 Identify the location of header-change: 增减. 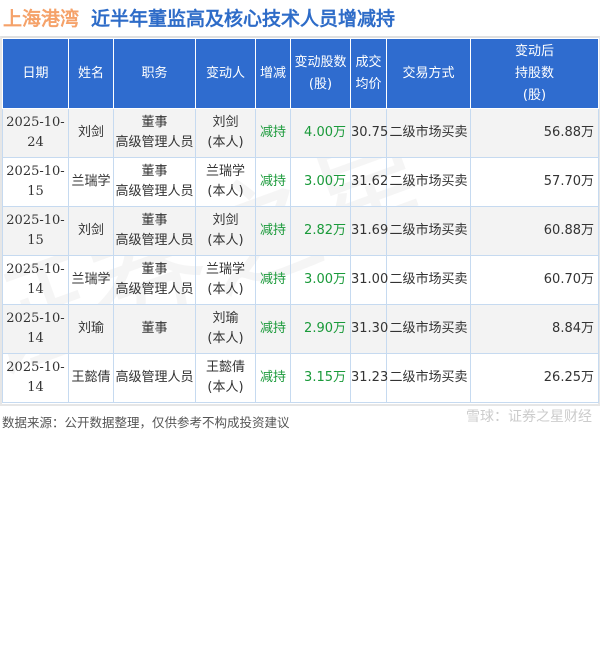
(273, 73).